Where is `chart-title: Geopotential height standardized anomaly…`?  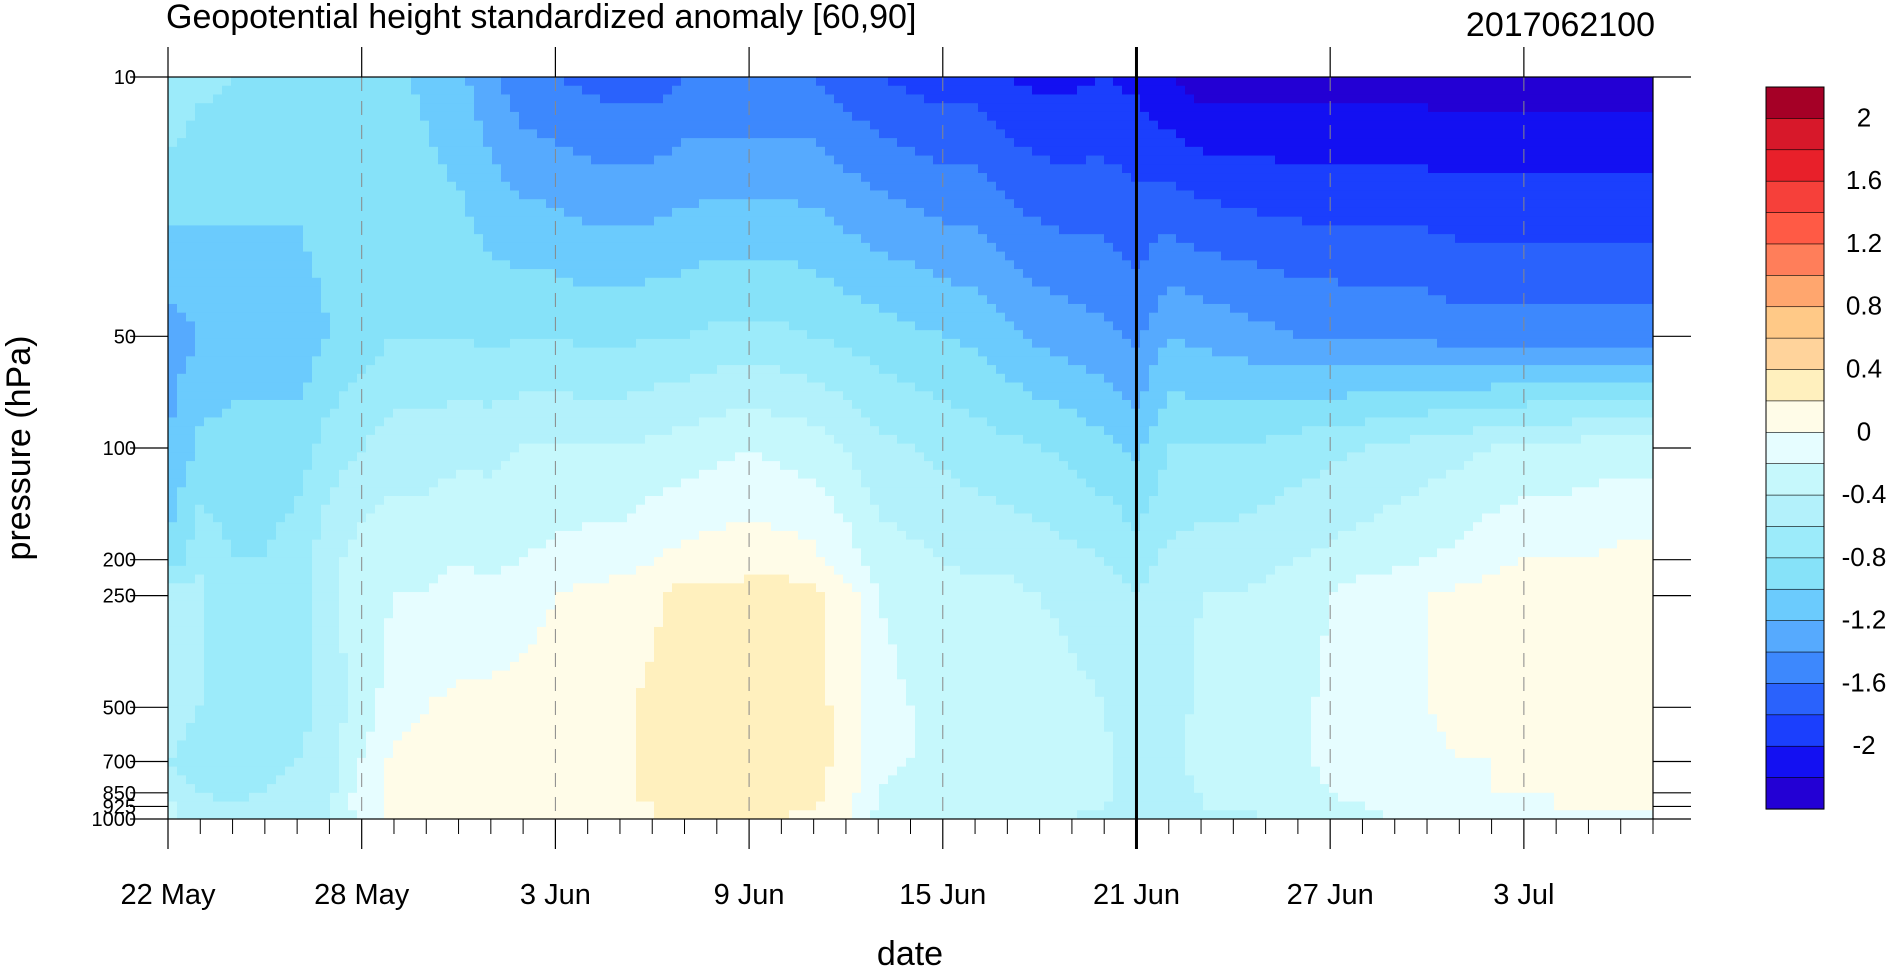
chart-title: Geopotential height standardized anomaly… is located at coordinates (541, 18).